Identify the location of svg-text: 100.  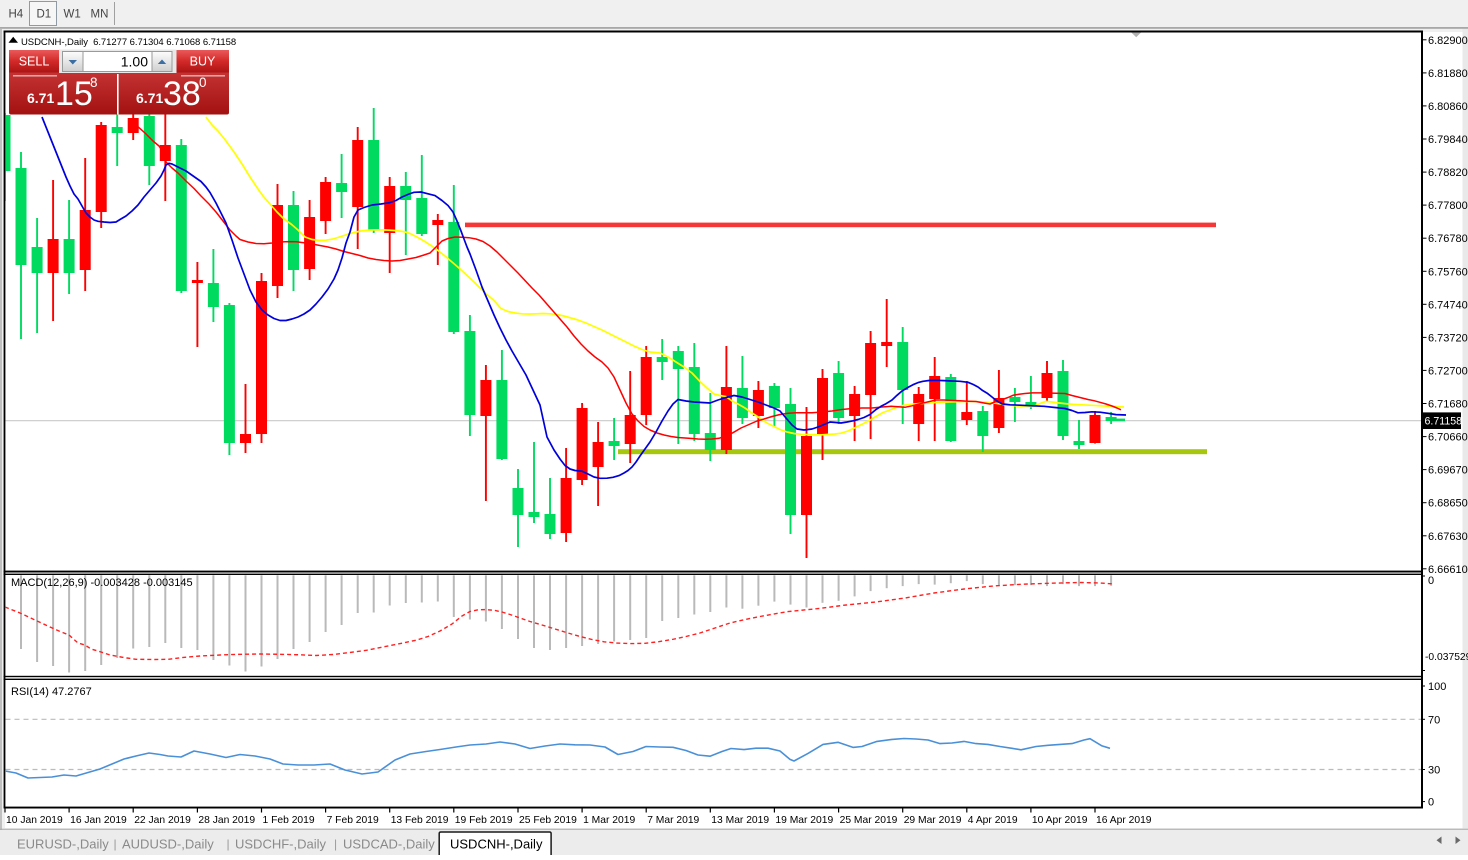
(1437, 687).